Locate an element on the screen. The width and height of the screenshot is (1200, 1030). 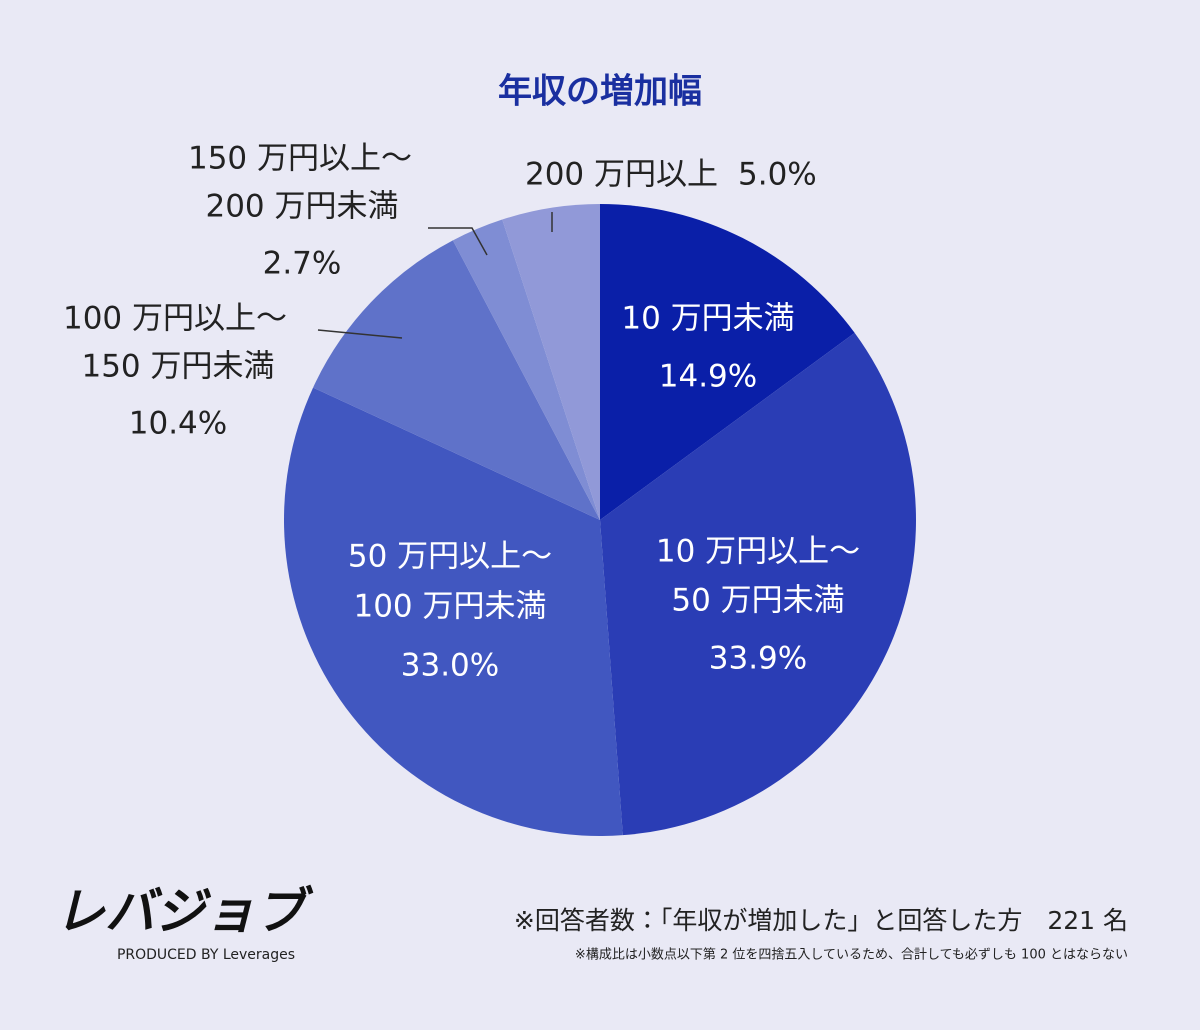
logo-subtitle: PRODUCED BY Leverages is located at coordinates (206, 955).